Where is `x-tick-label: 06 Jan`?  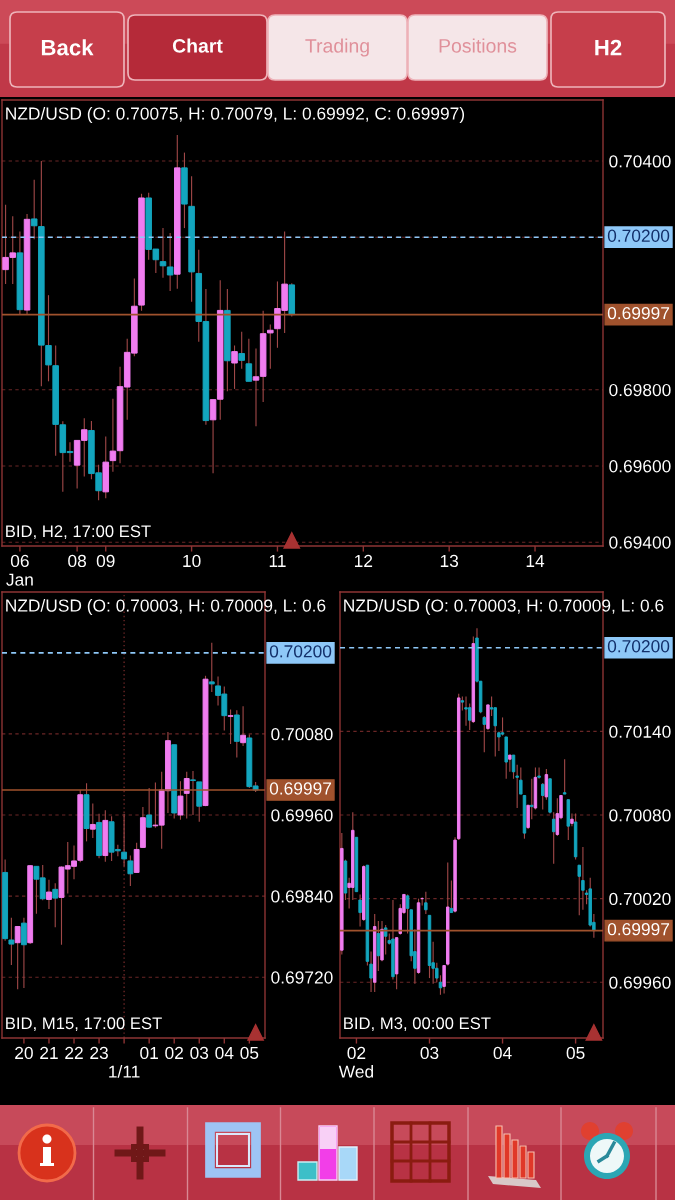
x-tick-label: 06 Jan is located at coordinates (19, 570).